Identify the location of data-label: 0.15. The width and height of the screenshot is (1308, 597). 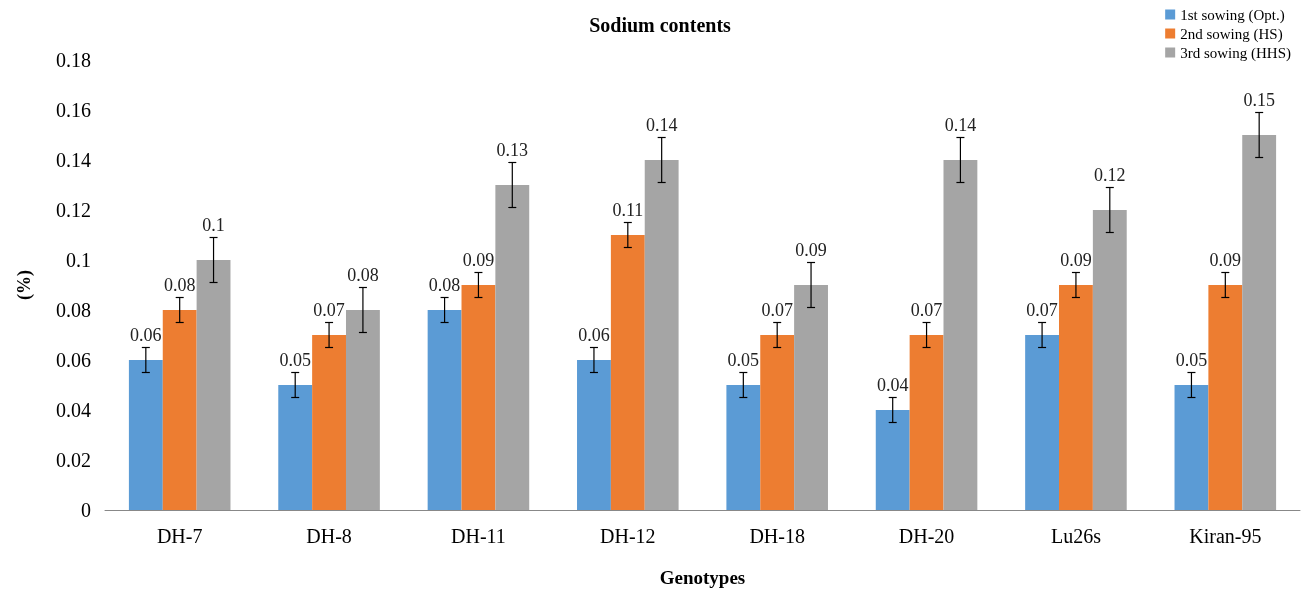
(1259, 99).